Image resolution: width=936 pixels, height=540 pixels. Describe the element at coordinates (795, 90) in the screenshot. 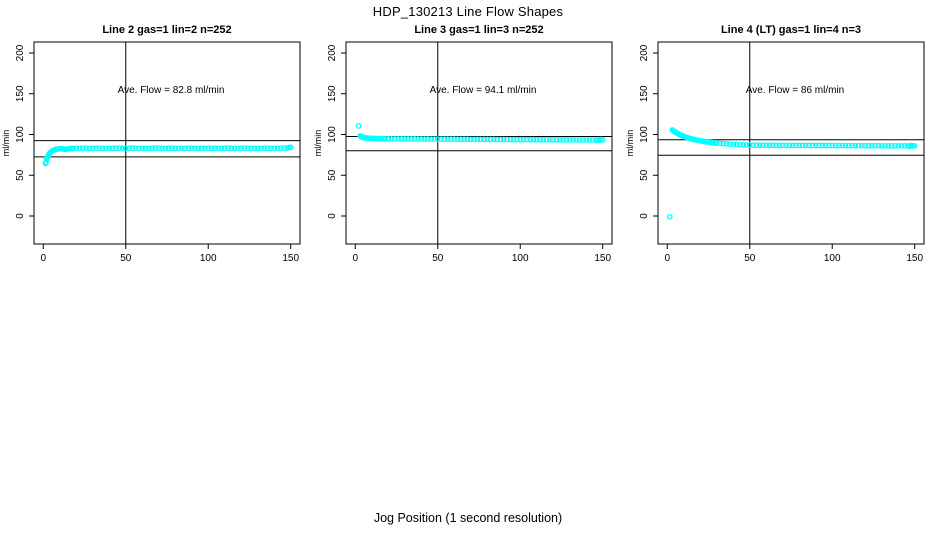

I see `ave-flow-label: Ave. Flow = 86 ml/min` at that location.